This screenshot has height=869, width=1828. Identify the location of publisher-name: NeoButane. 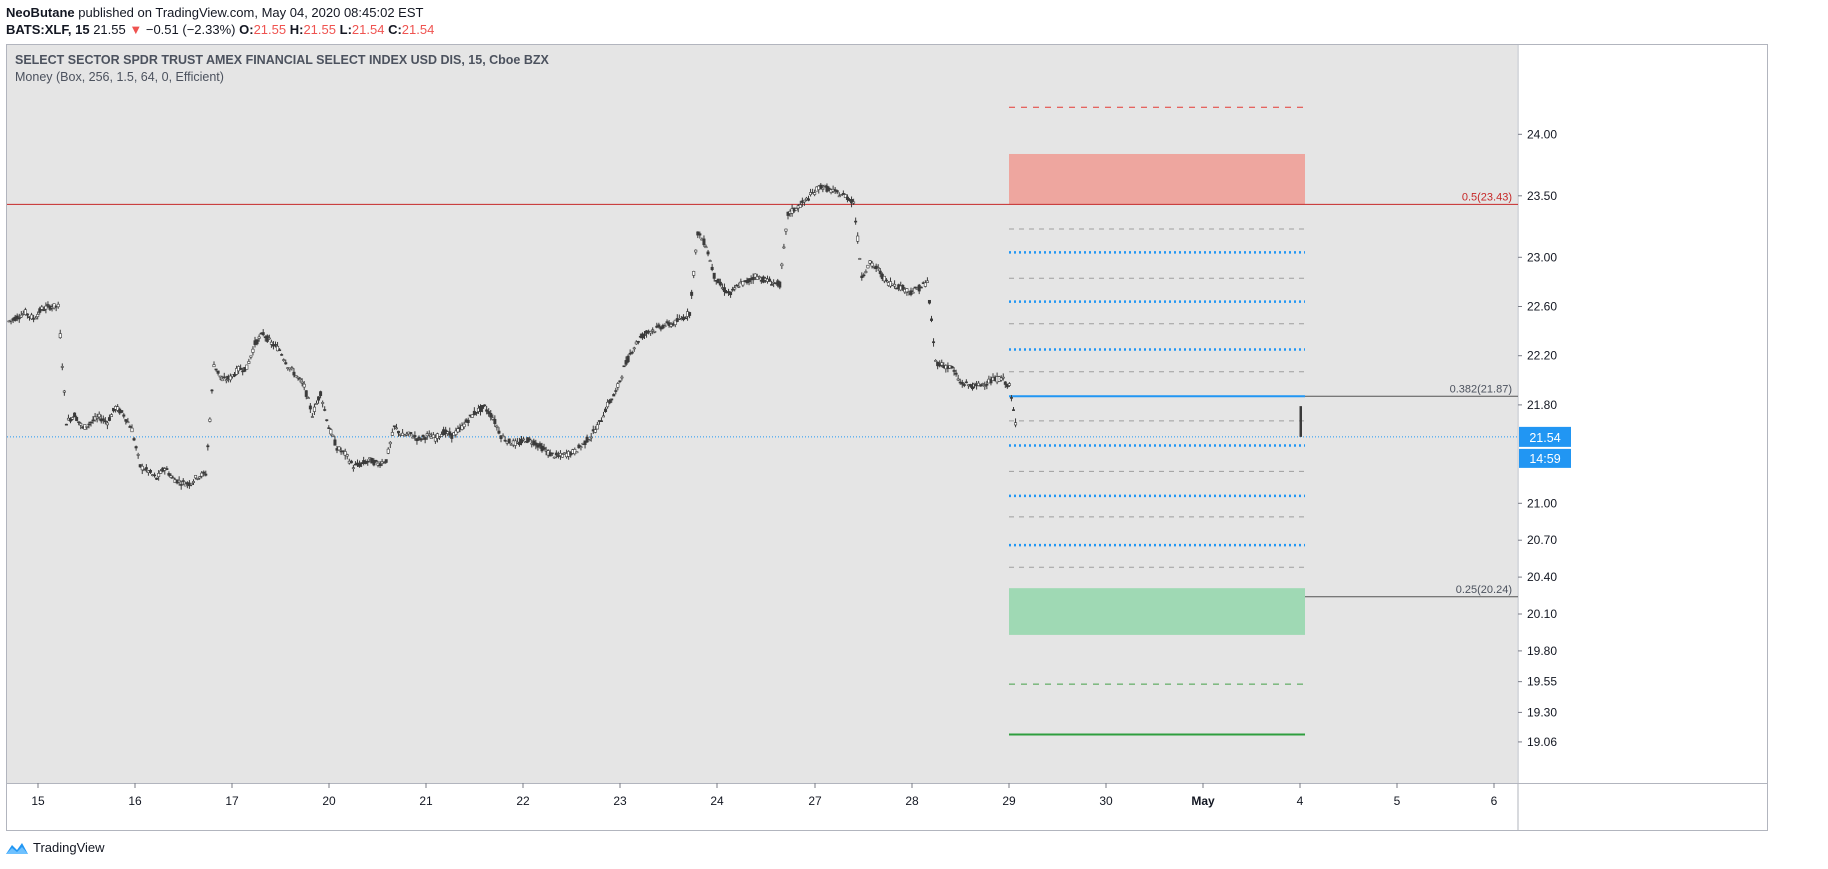
(40, 12).